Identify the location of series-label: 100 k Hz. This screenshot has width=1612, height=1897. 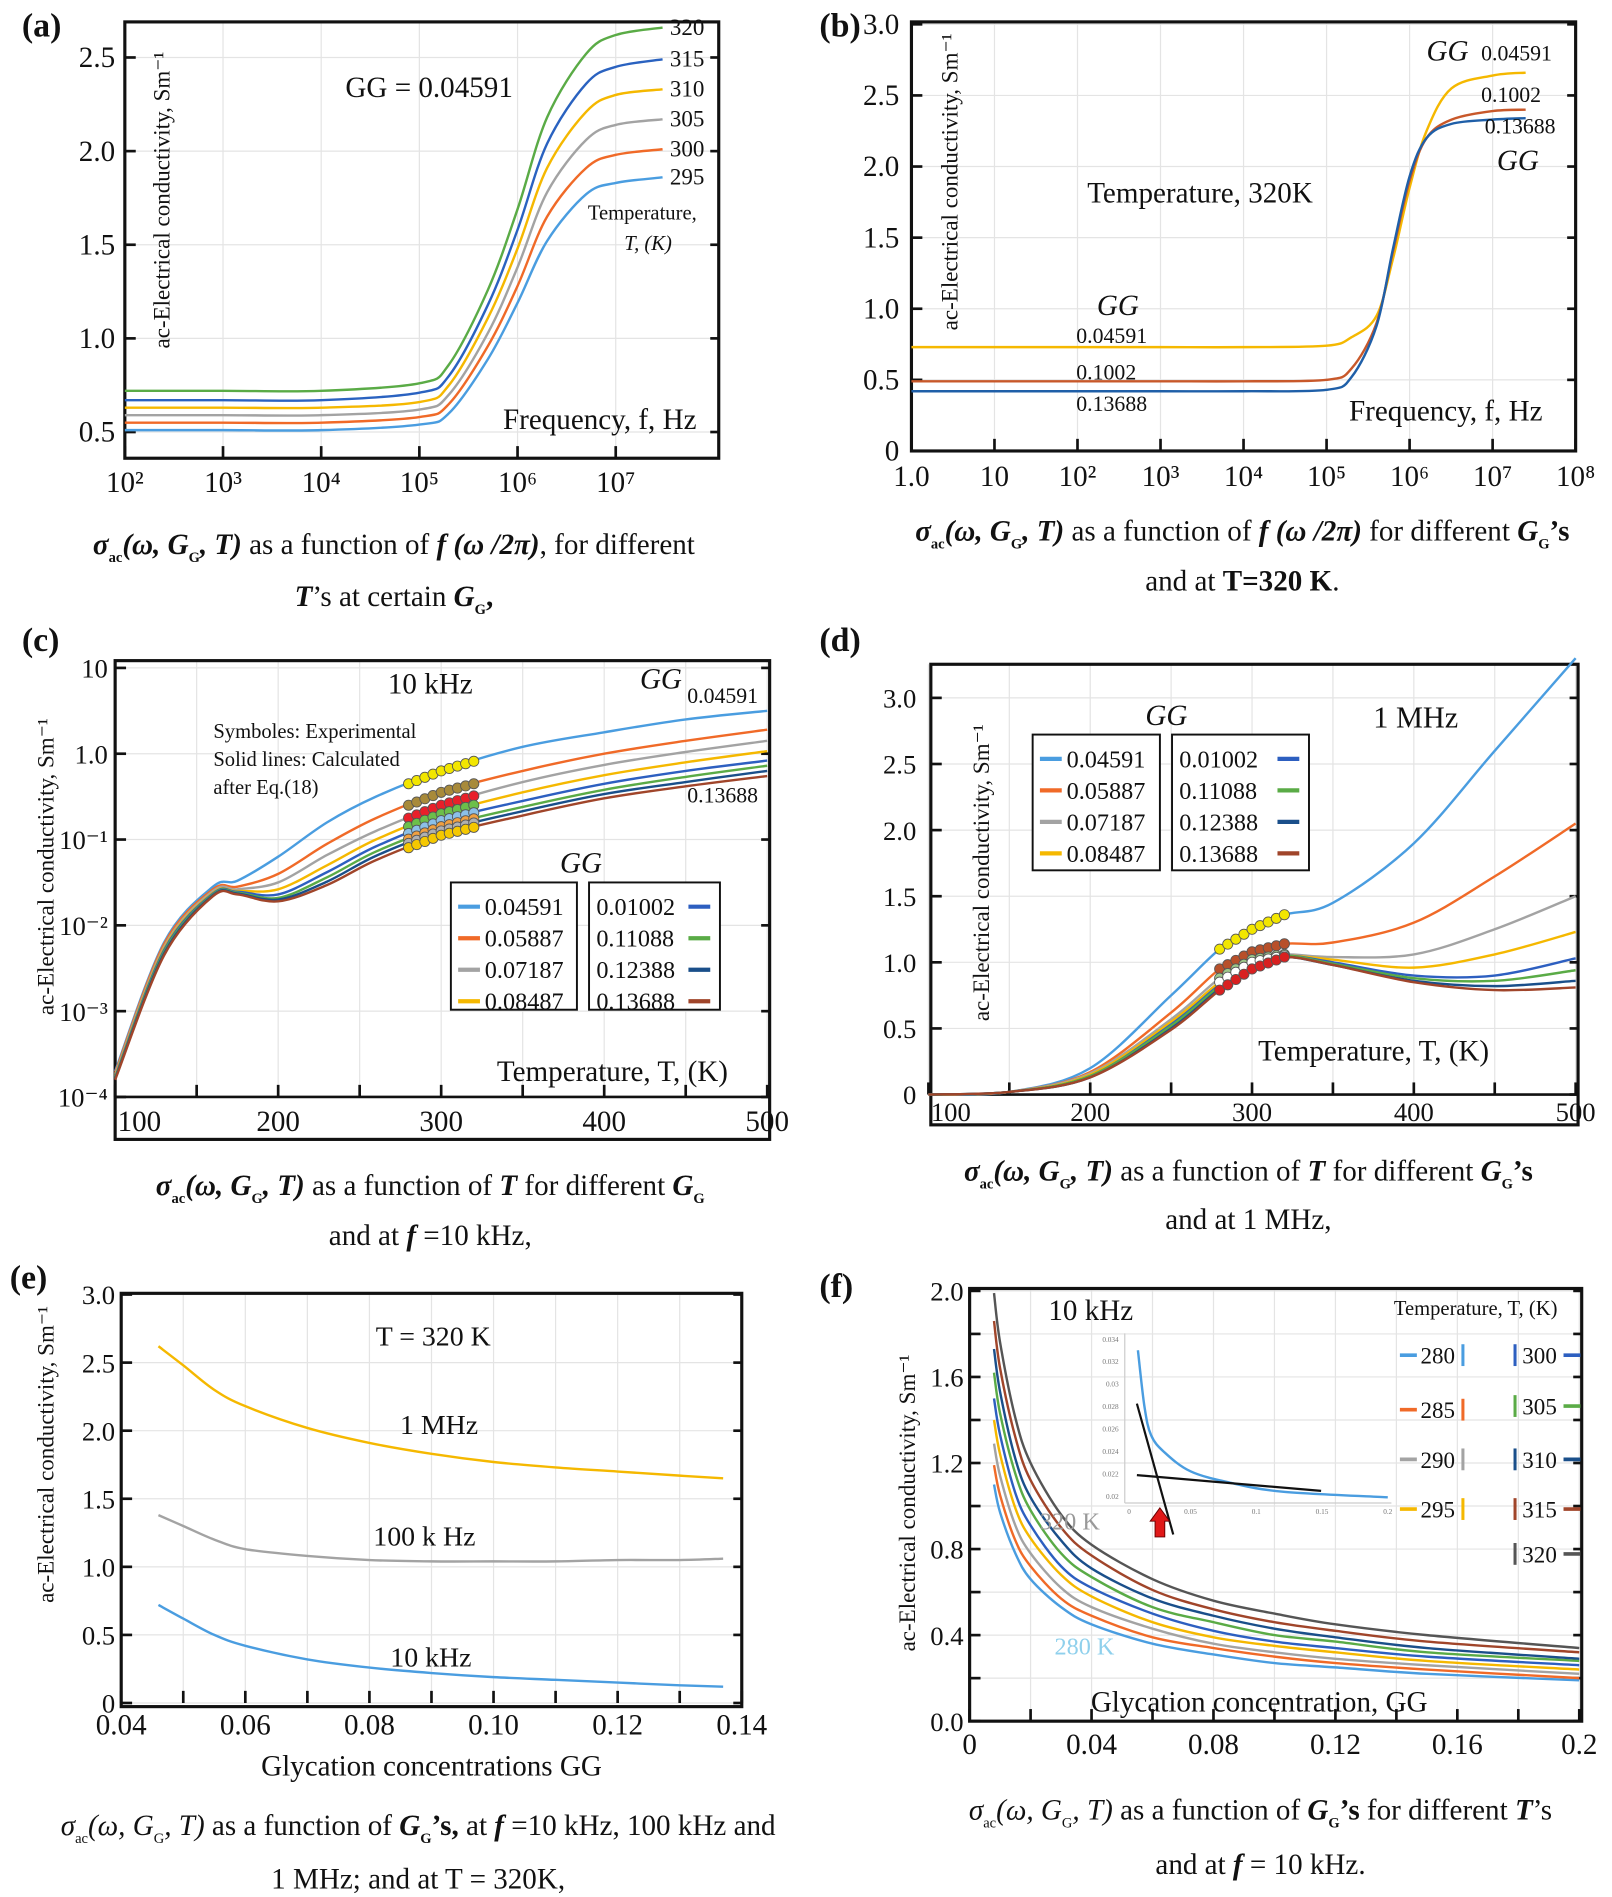
(424, 1536).